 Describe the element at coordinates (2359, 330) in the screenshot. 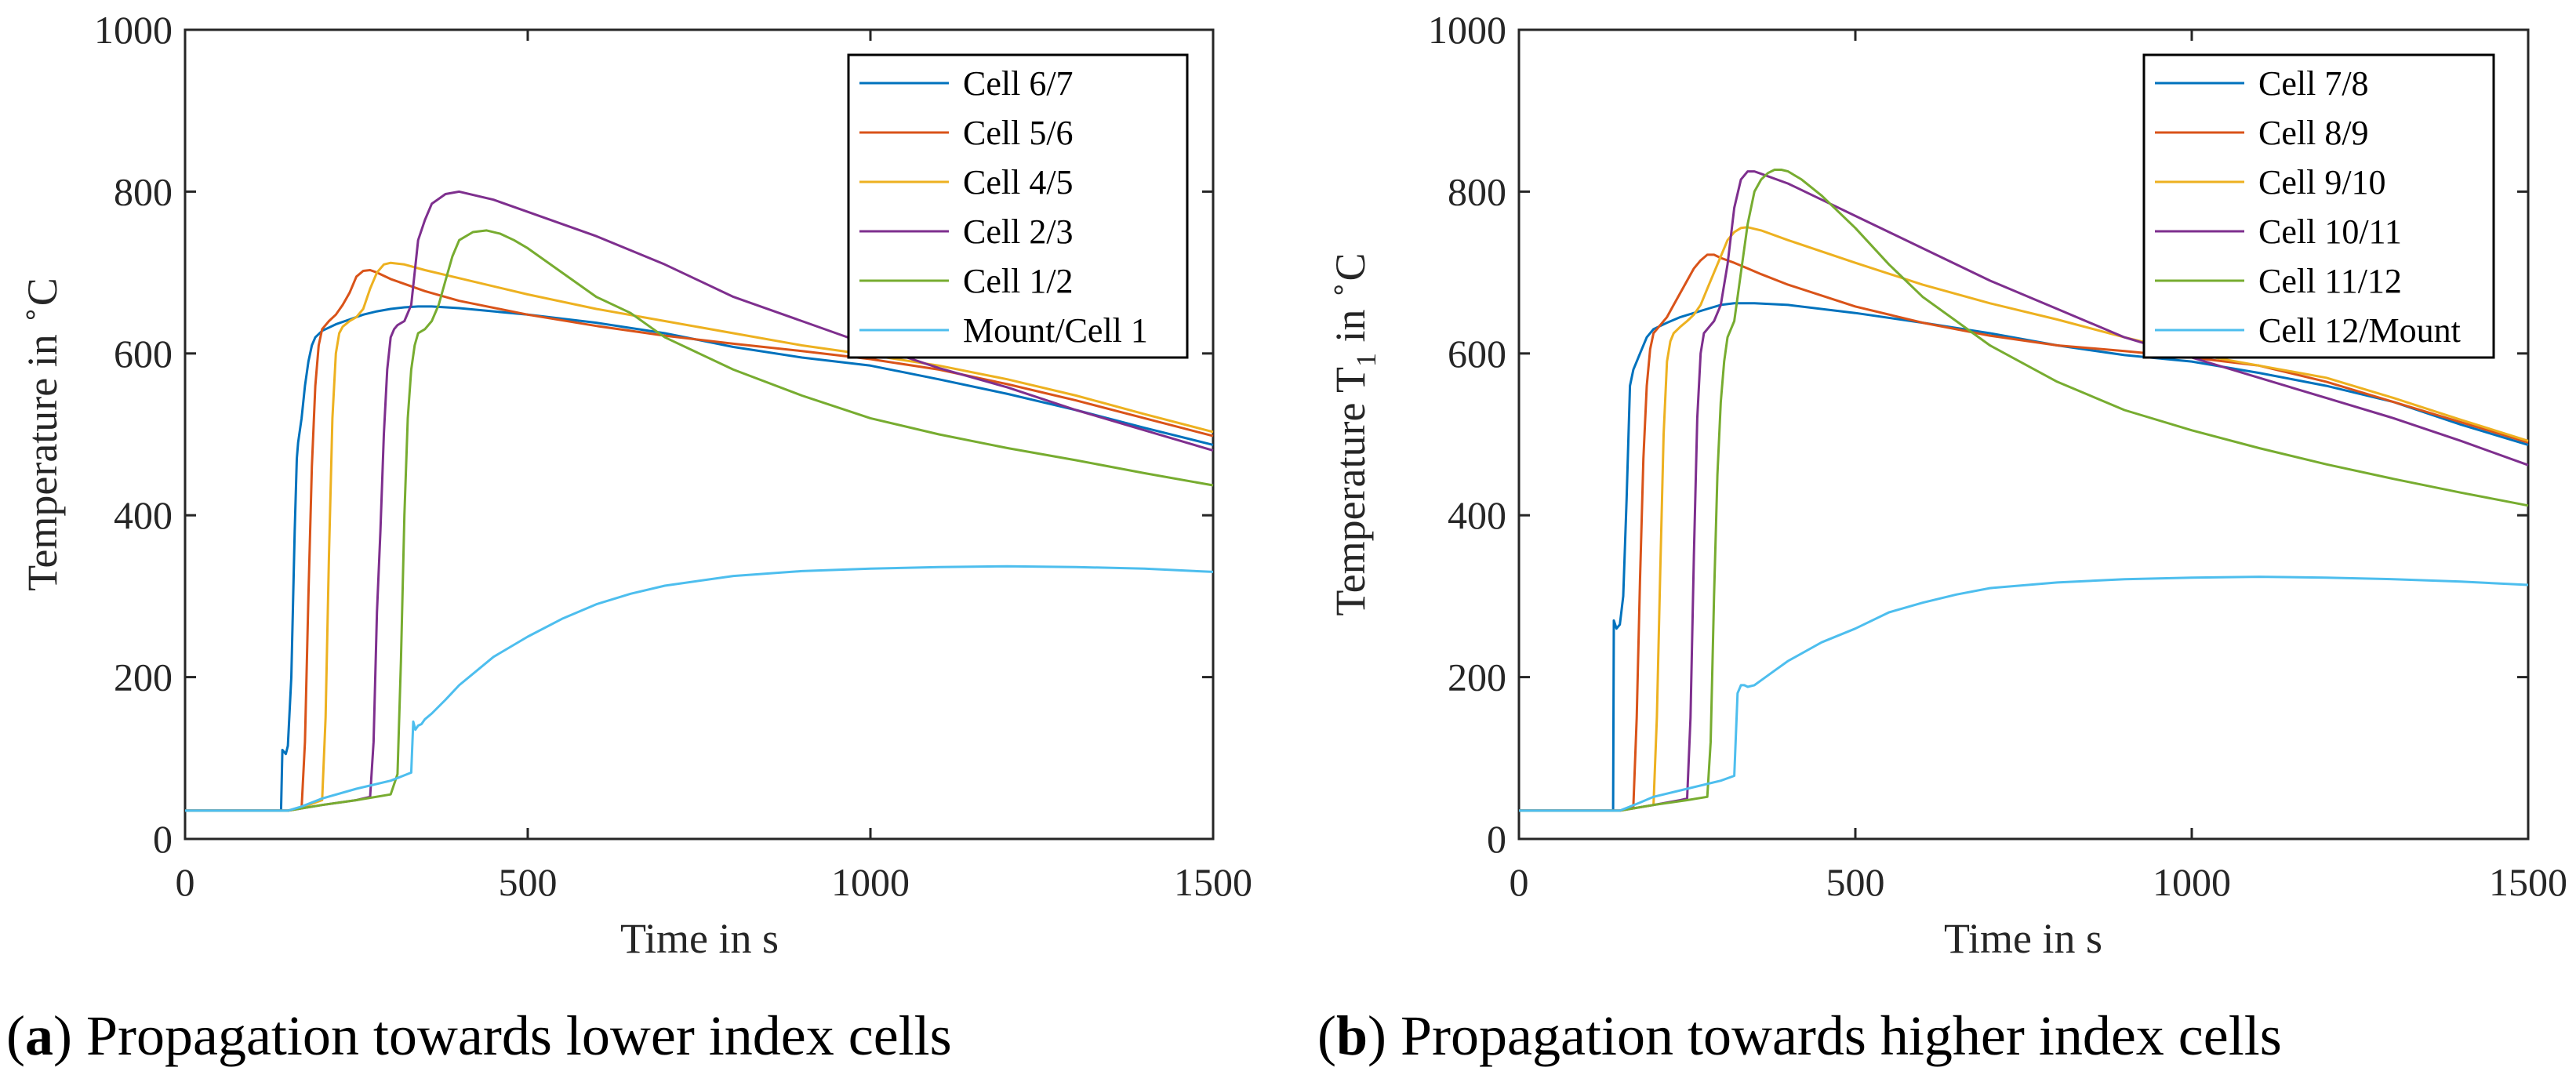

I see `legend-label-b-6: Cell 12/Mount` at that location.